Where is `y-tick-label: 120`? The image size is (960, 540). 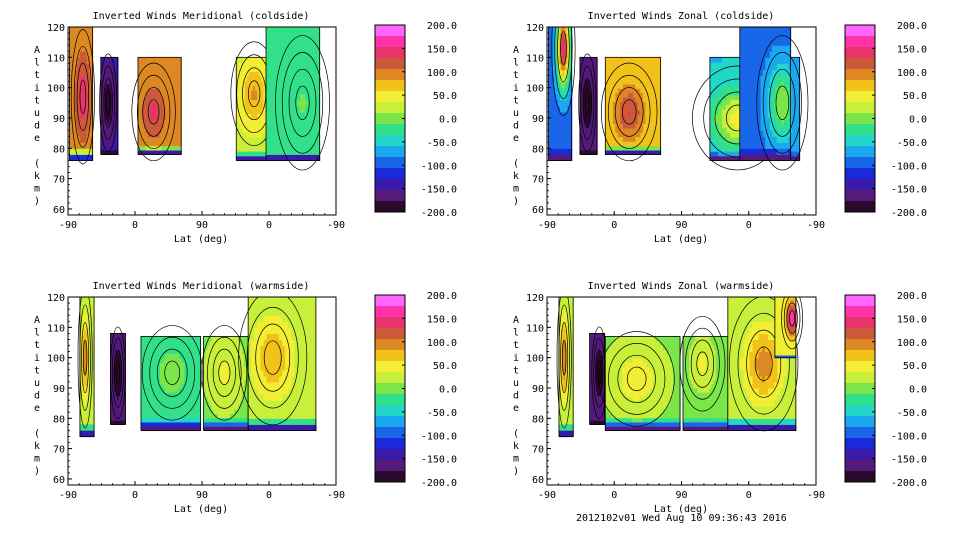 y-tick-label: 120 is located at coordinates (56, 28).